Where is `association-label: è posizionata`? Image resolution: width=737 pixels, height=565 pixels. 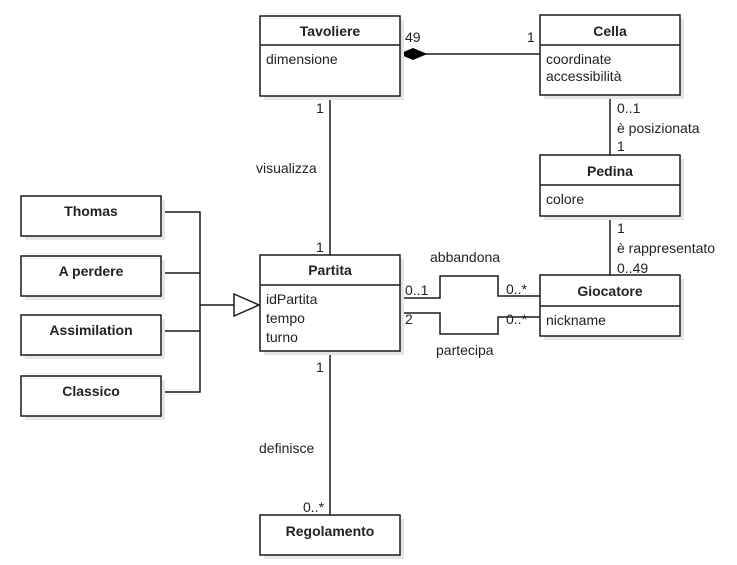
association-label: è posizionata is located at coordinates (658, 128).